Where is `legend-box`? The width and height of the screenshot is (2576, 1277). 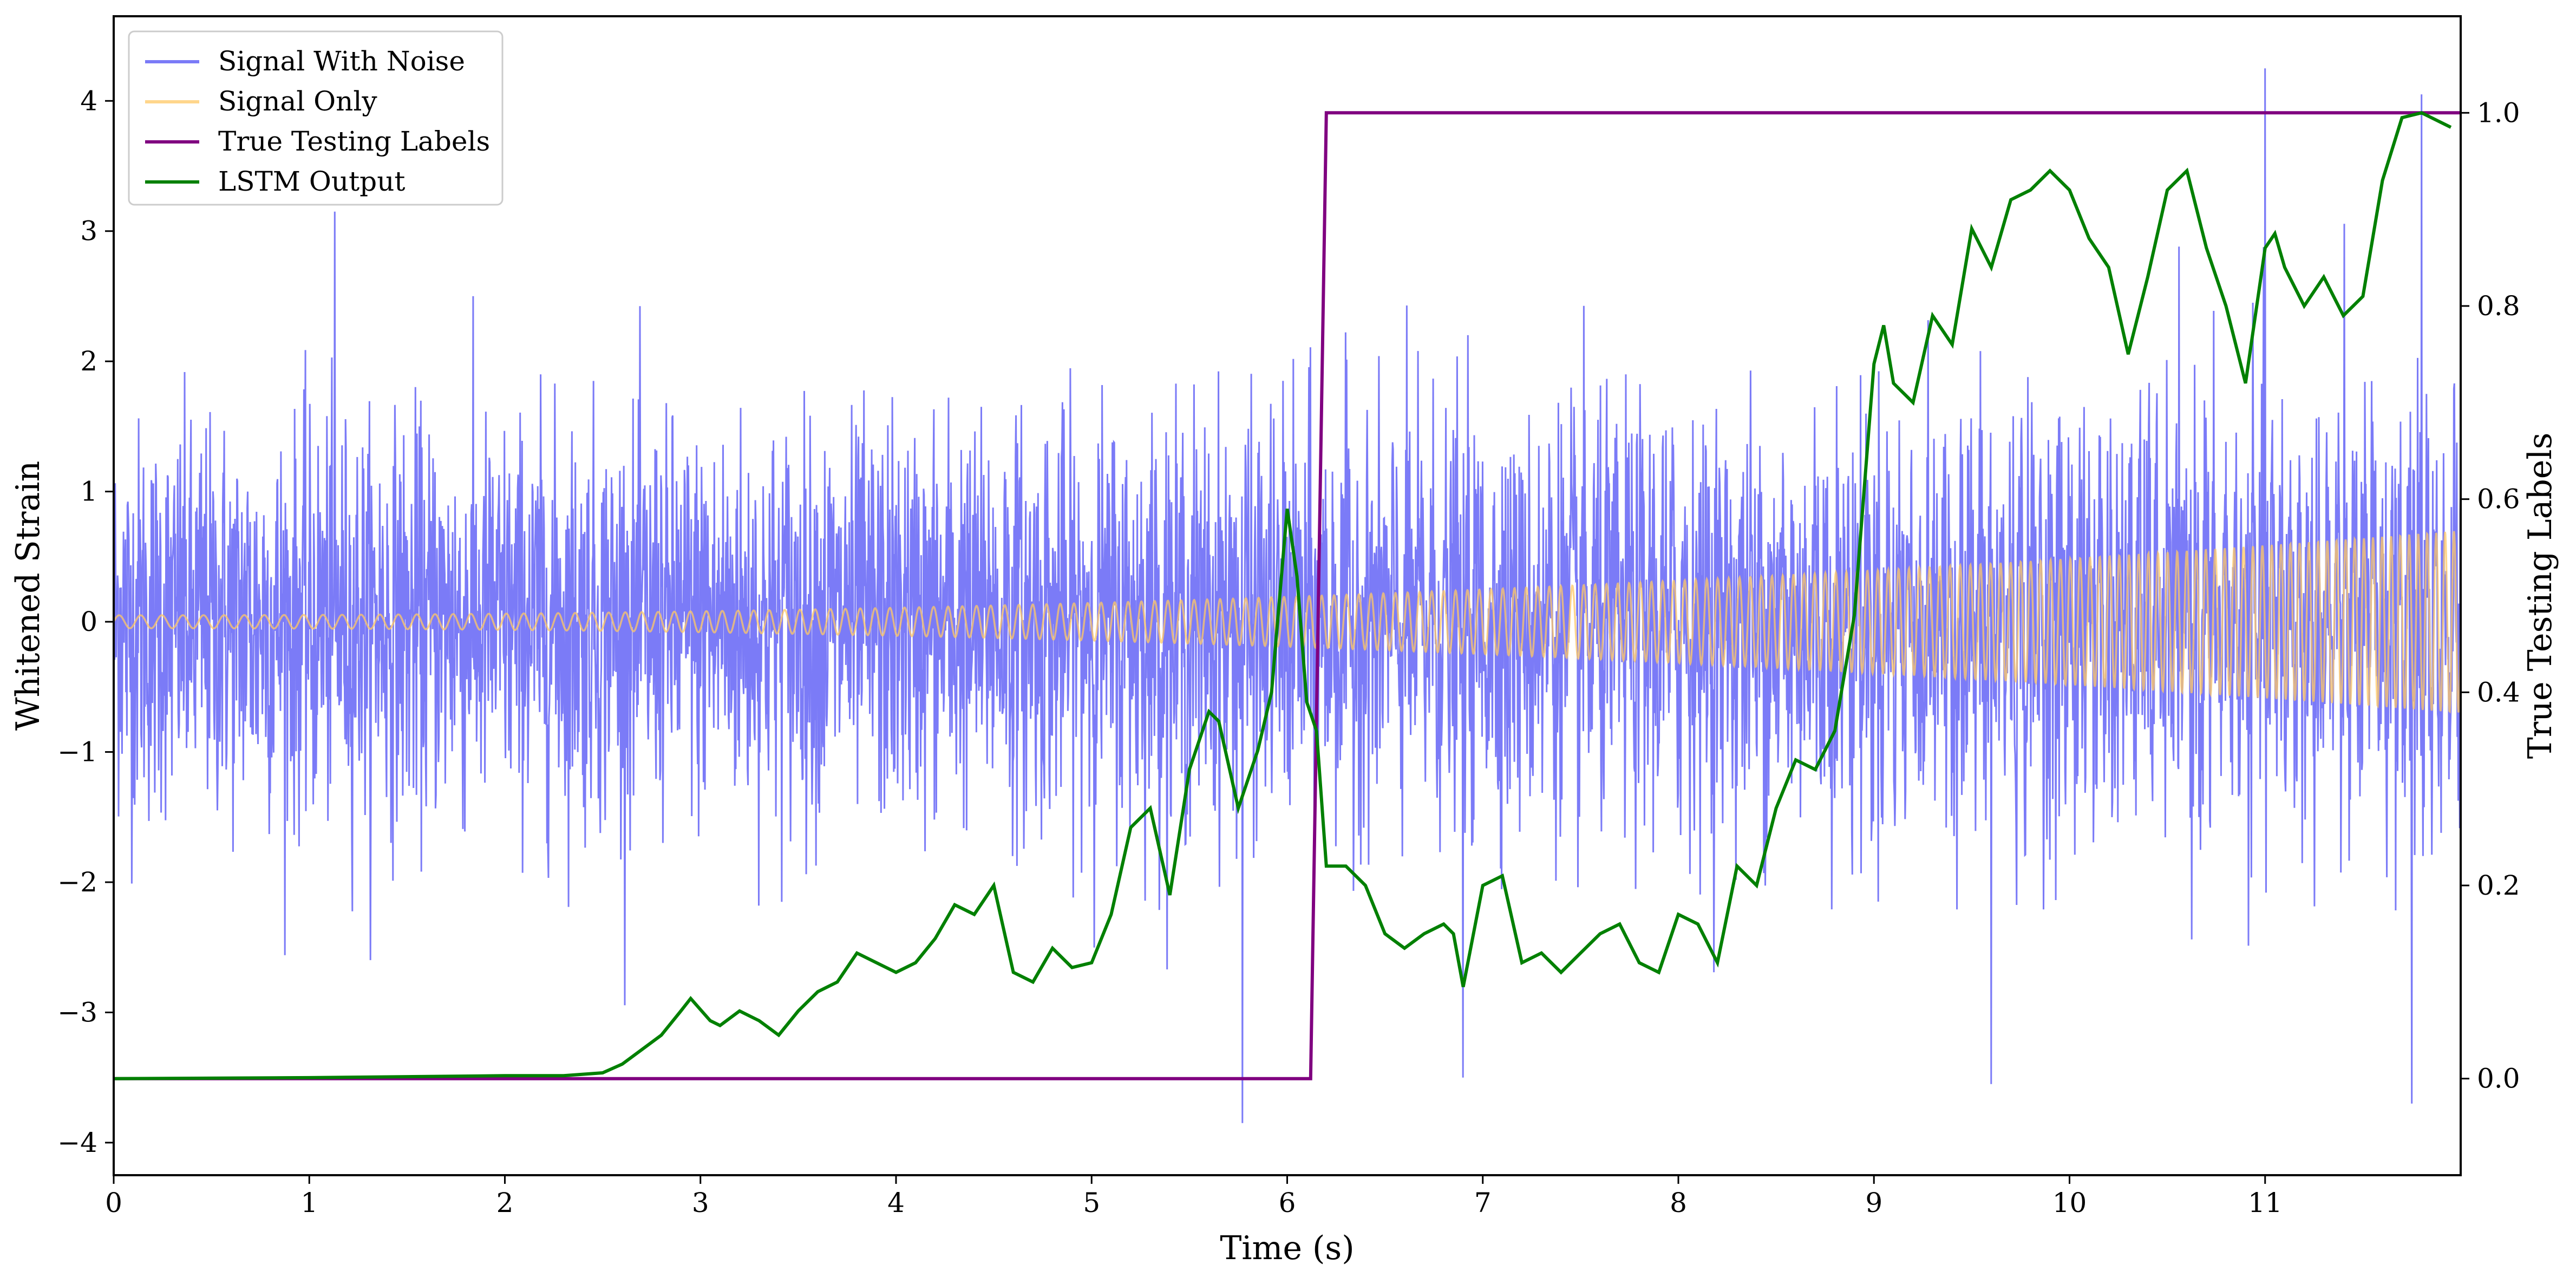
legend-box is located at coordinates (316, 118).